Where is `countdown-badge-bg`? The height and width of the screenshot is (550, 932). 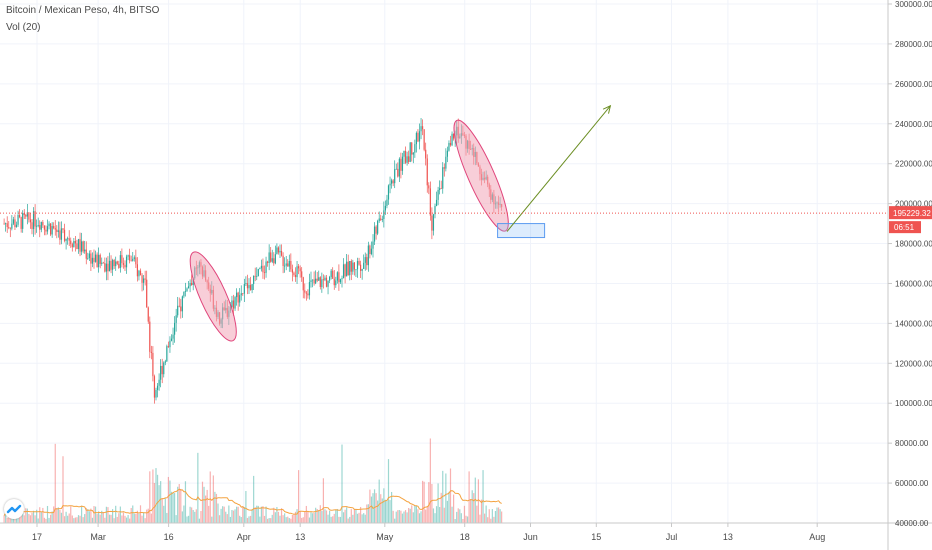
countdown-badge-bg is located at coordinates (905, 227).